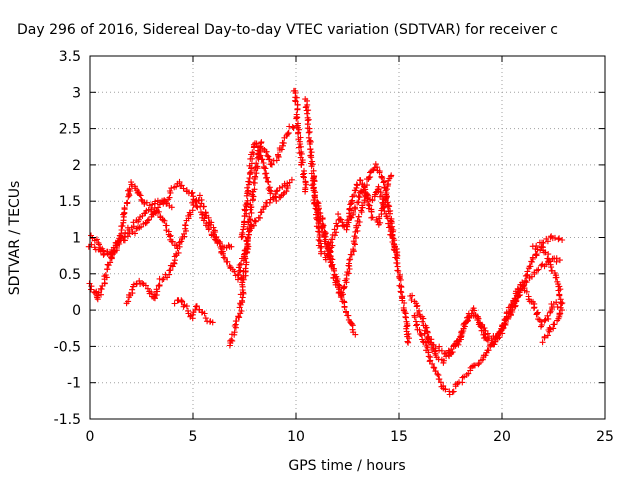 Image resolution: width=640 pixels, height=480 pixels. I want to click on series-s7, so click(265, 227).